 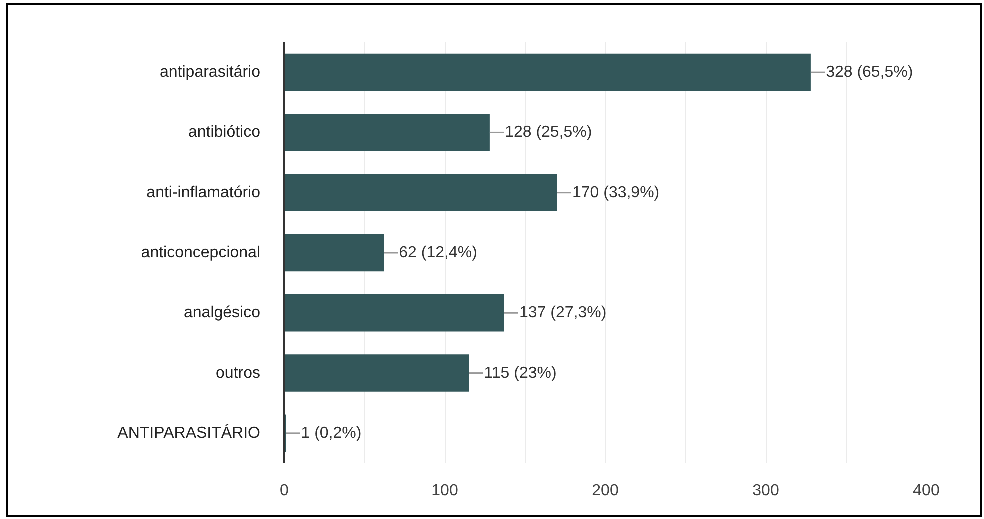 I want to click on data-label: 137 (27,3%), so click(x=563, y=313).